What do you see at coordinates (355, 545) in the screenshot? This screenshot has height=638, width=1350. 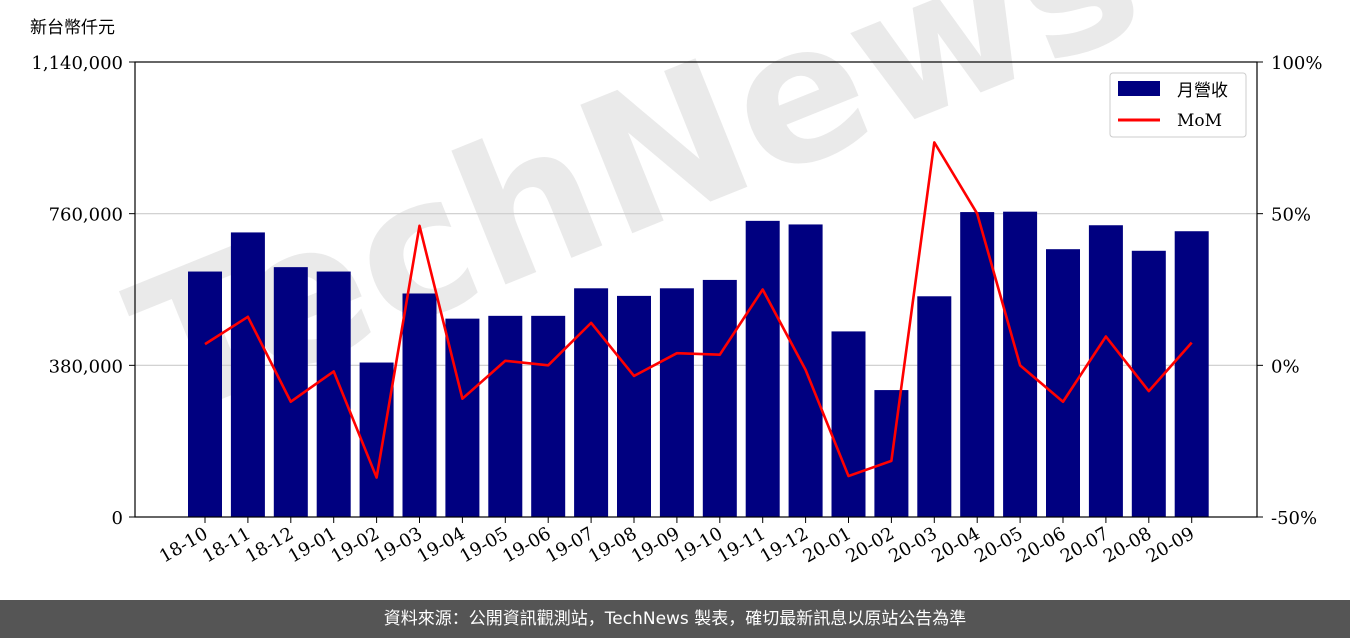 I see `x-tick-label: 19-02` at bounding box center [355, 545].